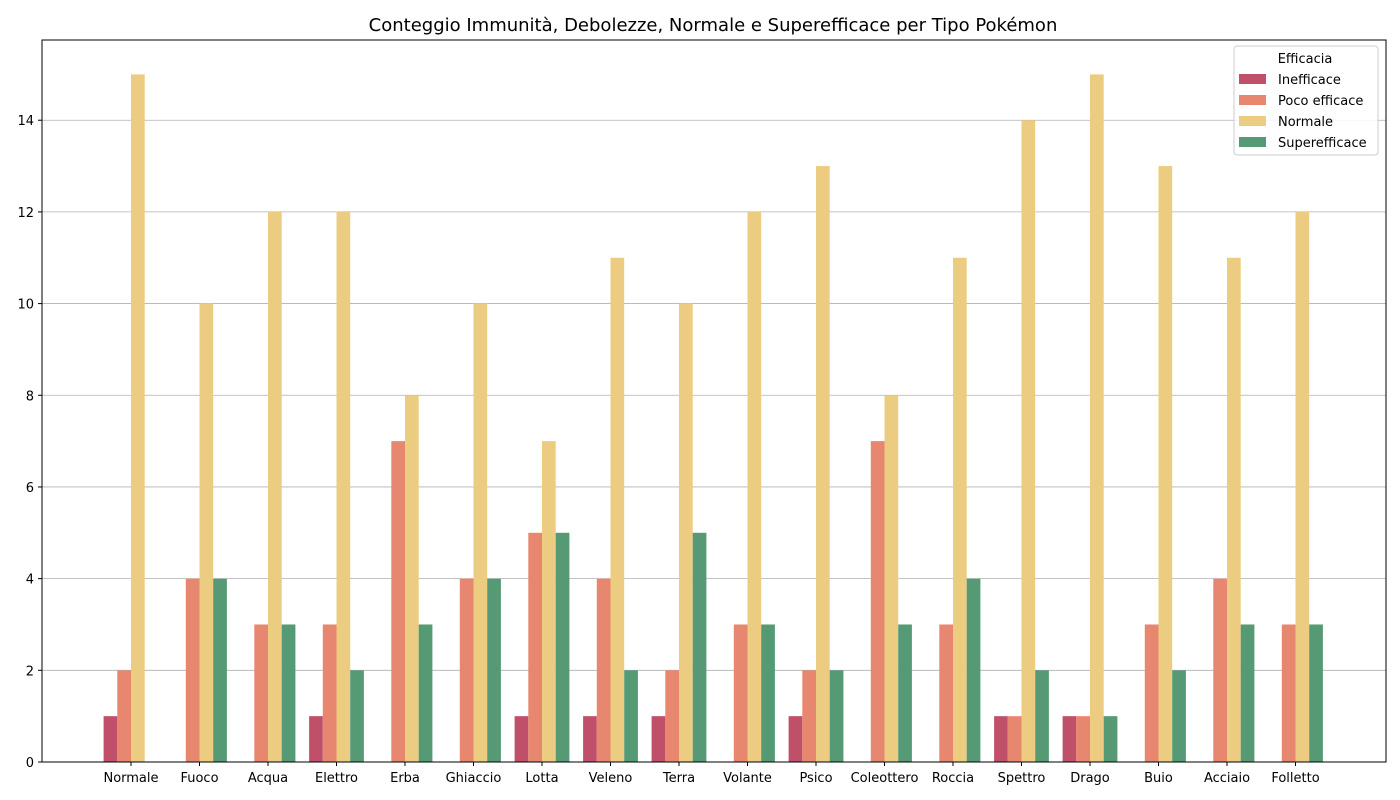 This screenshot has height=800, width=1400. Describe the element at coordinates (1083, 739) in the screenshot. I see `bar-poco-efficace-drago` at that location.